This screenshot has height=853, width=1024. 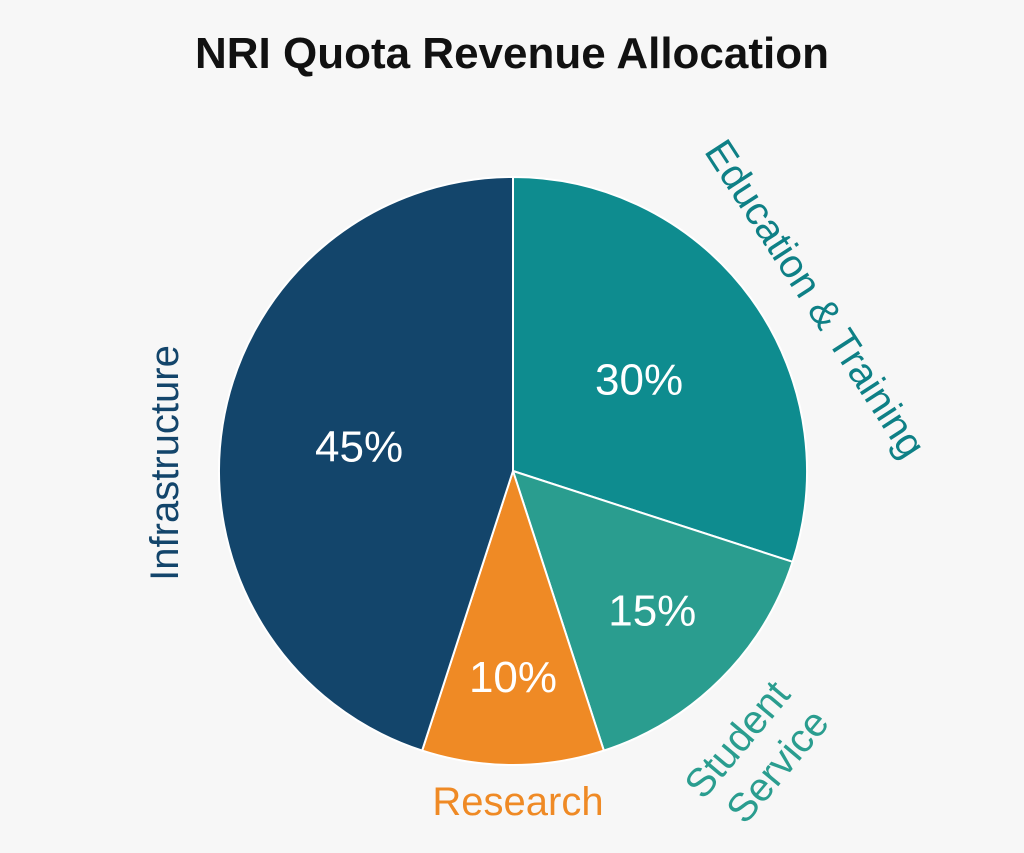 What do you see at coordinates (512, 53) in the screenshot?
I see `chart-title: NRI Quota Revenue Allocation` at bounding box center [512, 53].